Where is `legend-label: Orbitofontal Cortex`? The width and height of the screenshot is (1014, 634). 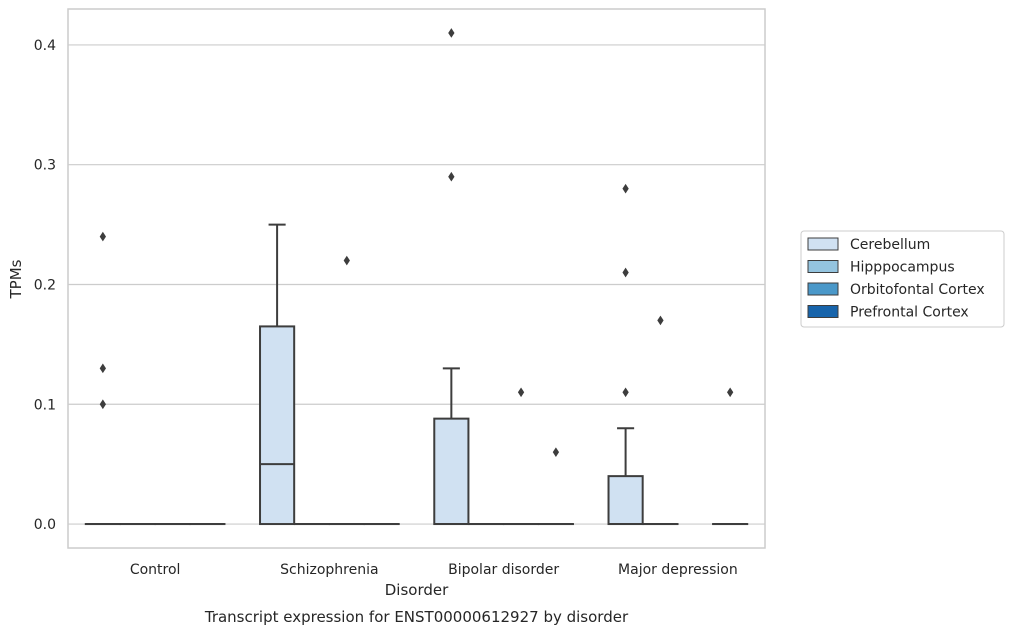
legend-label: Orbitofontal Cortex is located at coordinates (917, 290).